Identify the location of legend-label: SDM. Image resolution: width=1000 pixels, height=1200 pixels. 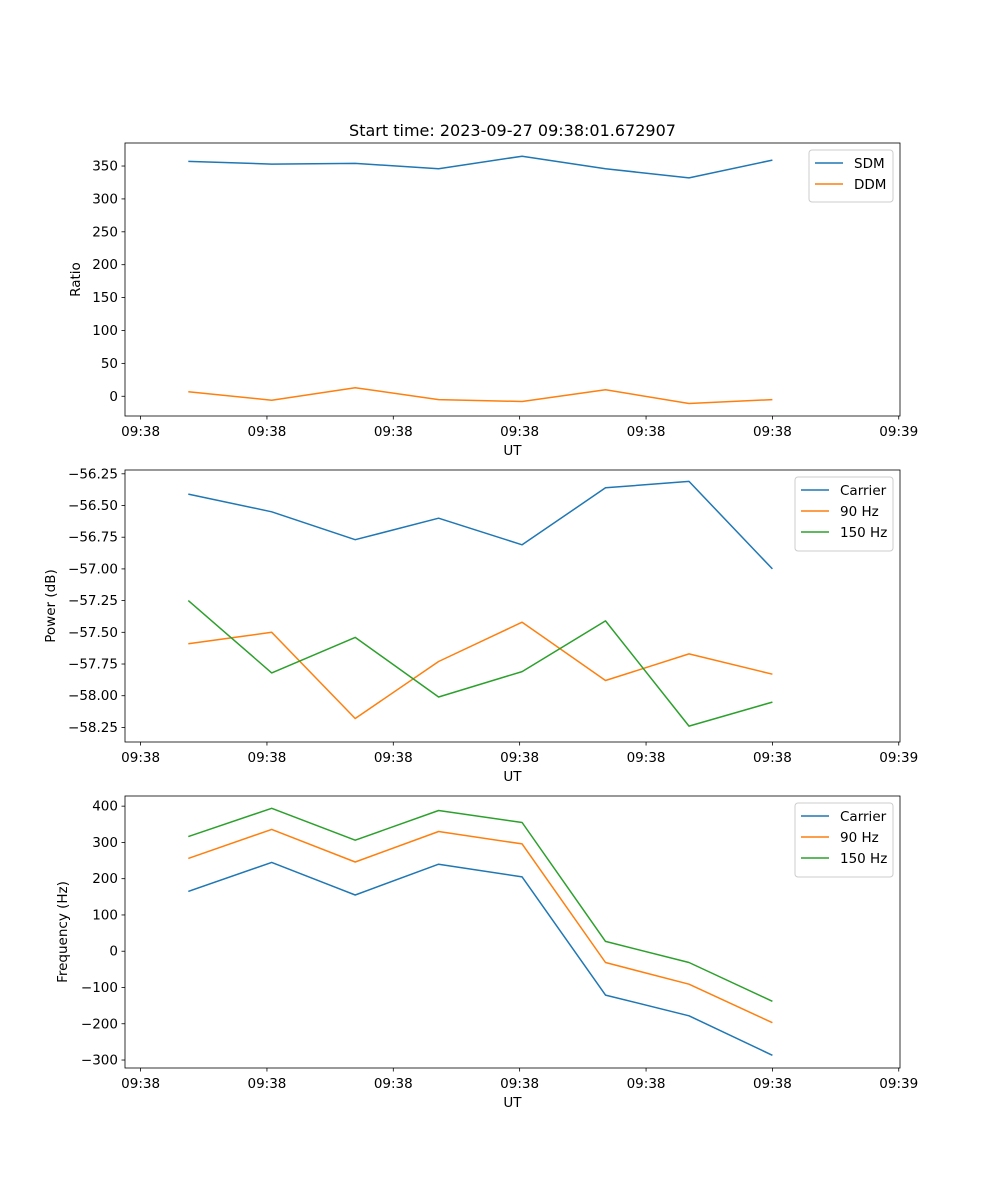
(869, 164).